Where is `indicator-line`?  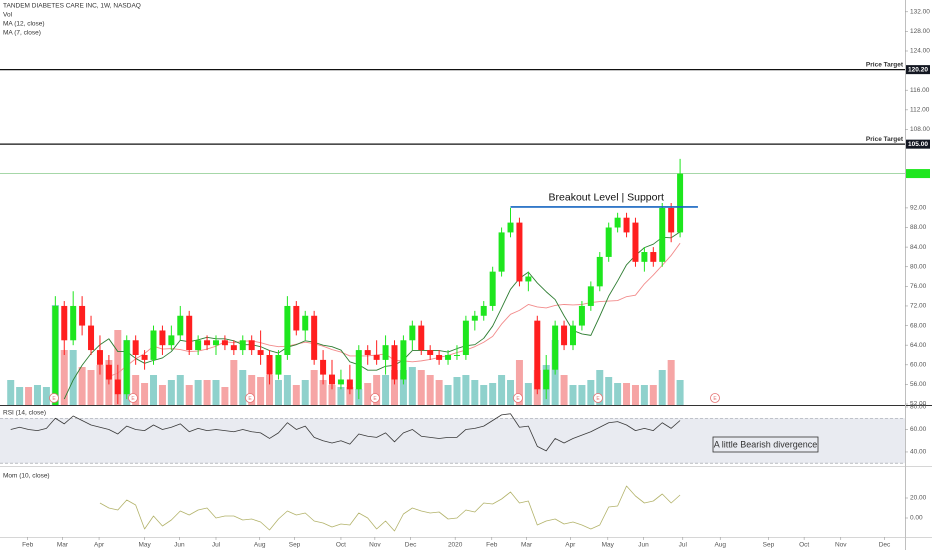
indicator-line is located at coordinates (345, 432).